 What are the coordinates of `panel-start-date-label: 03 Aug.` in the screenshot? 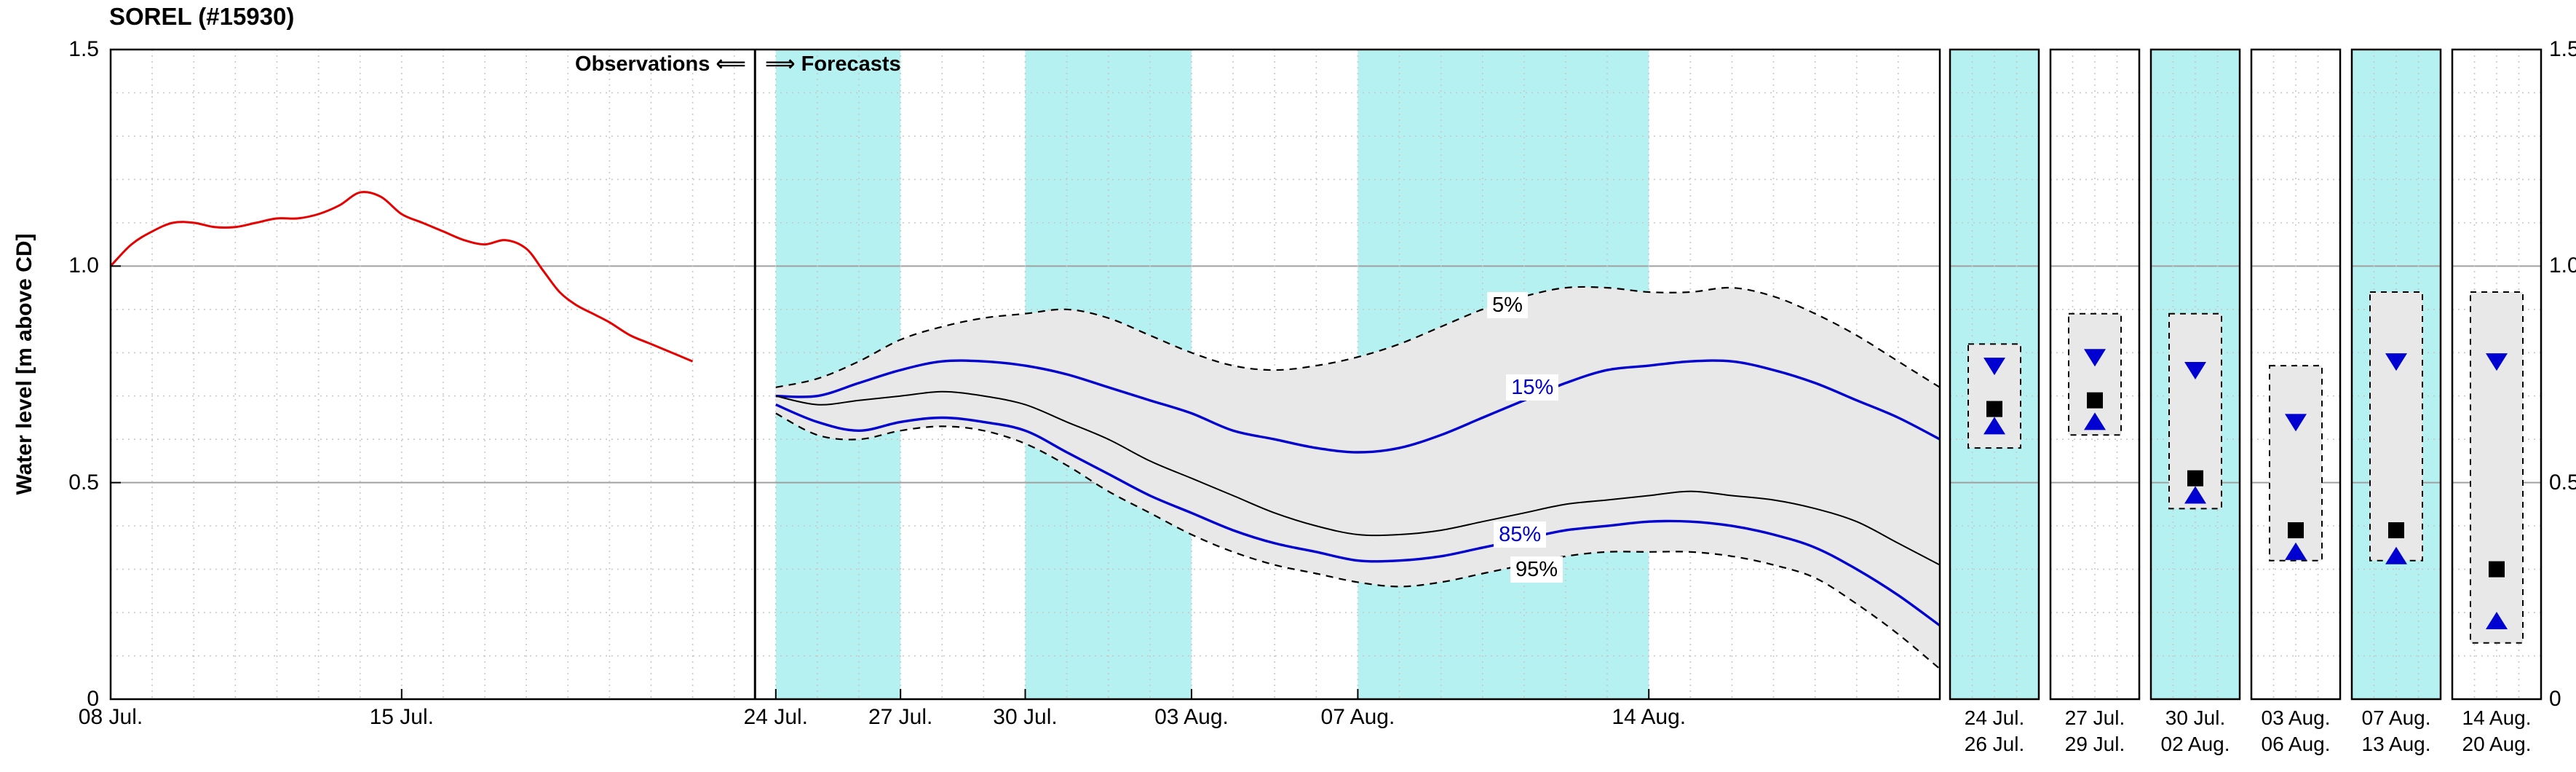 It's located at (2296, 717).